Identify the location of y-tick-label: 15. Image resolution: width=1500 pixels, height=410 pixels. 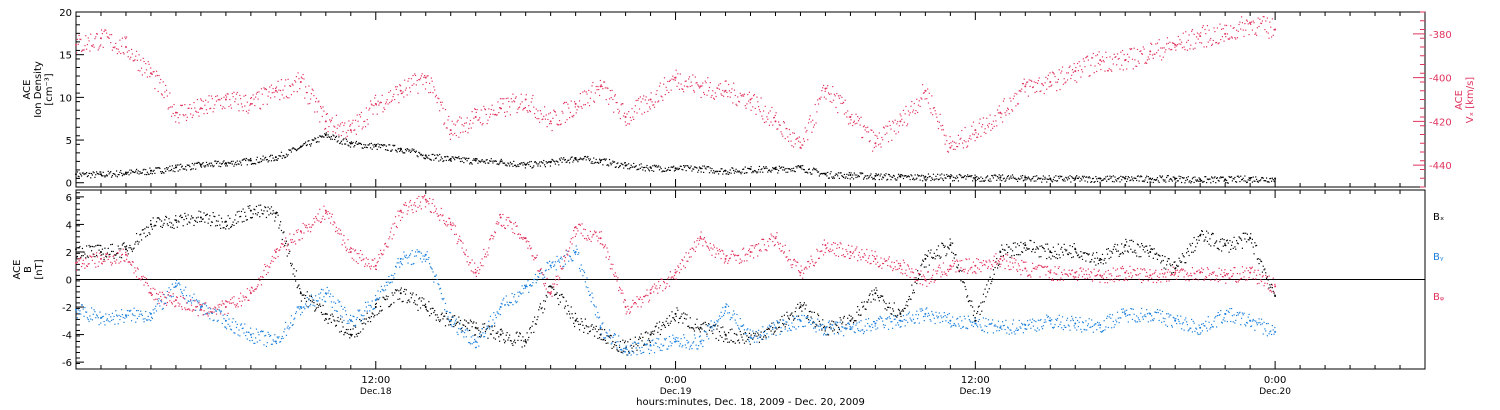
(65, 56).